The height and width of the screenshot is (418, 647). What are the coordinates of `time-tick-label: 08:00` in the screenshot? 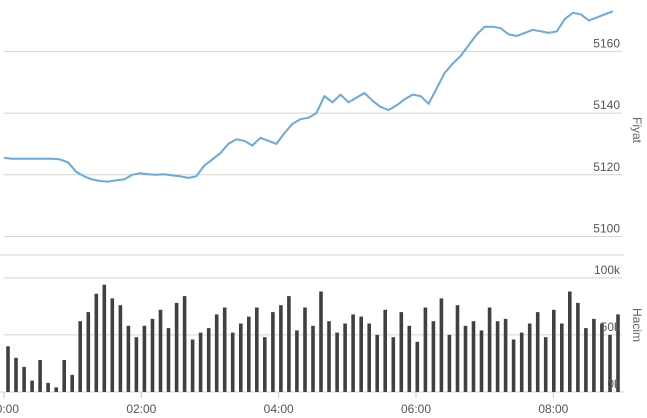 It's located at (553, 409).